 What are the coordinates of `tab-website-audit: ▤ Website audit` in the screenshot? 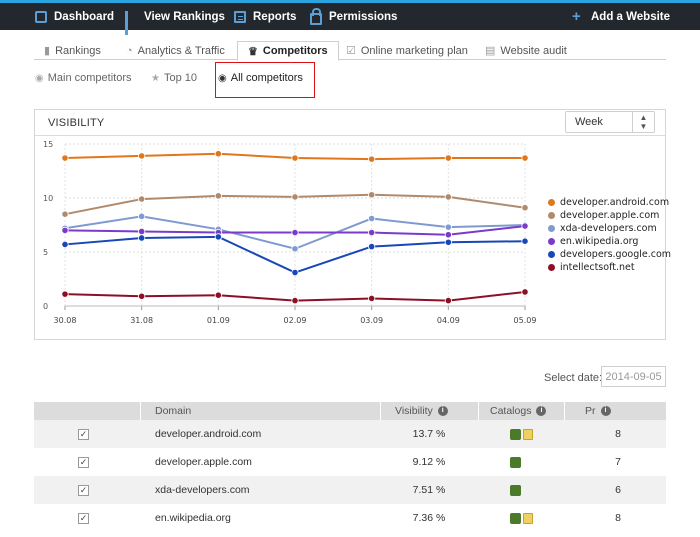 It's located at (526, 50).